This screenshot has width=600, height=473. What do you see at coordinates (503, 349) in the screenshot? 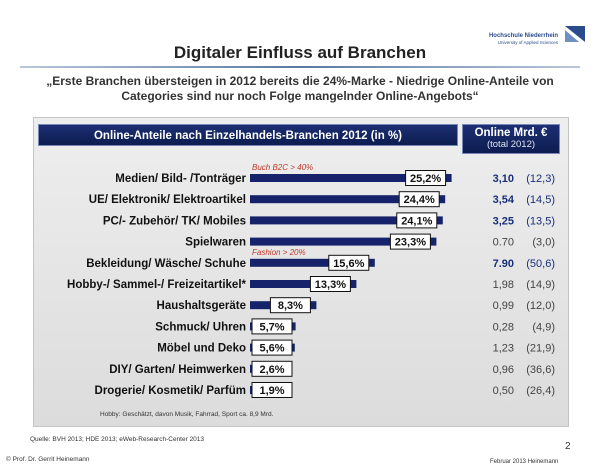
I see `online-value: 1,23` at bounding box center [503, 349].